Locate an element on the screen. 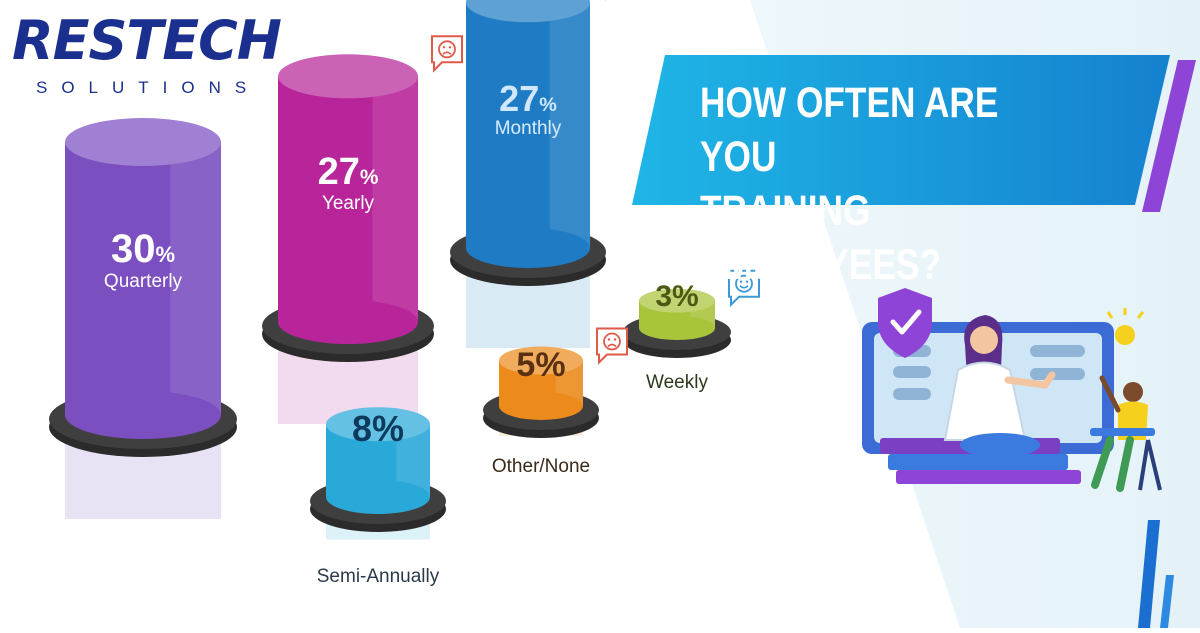 This screenshot has height=633, width=1200. value-label-quarterly: 30% is located at coordinates (143, 248).